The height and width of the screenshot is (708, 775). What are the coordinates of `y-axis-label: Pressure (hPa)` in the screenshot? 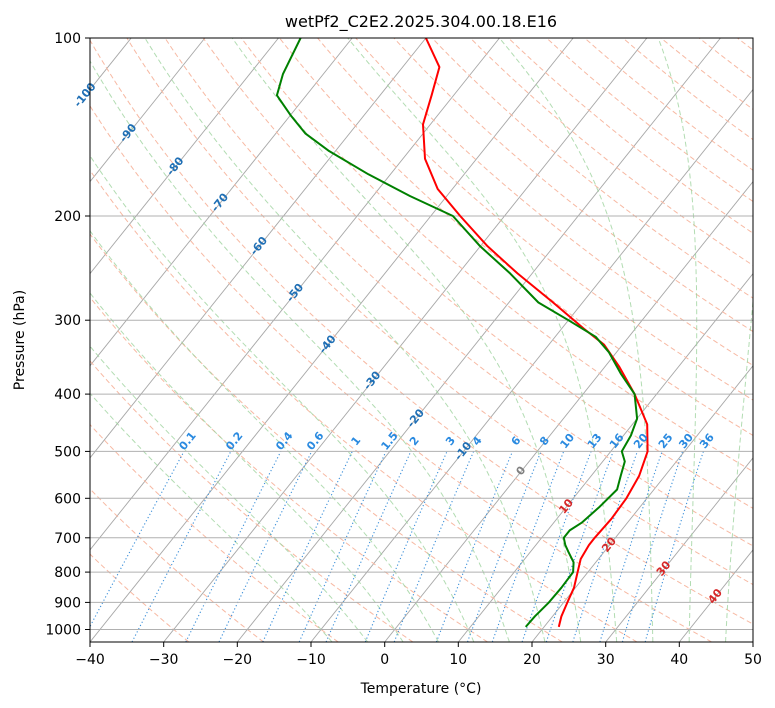 It's located at (20, 340).